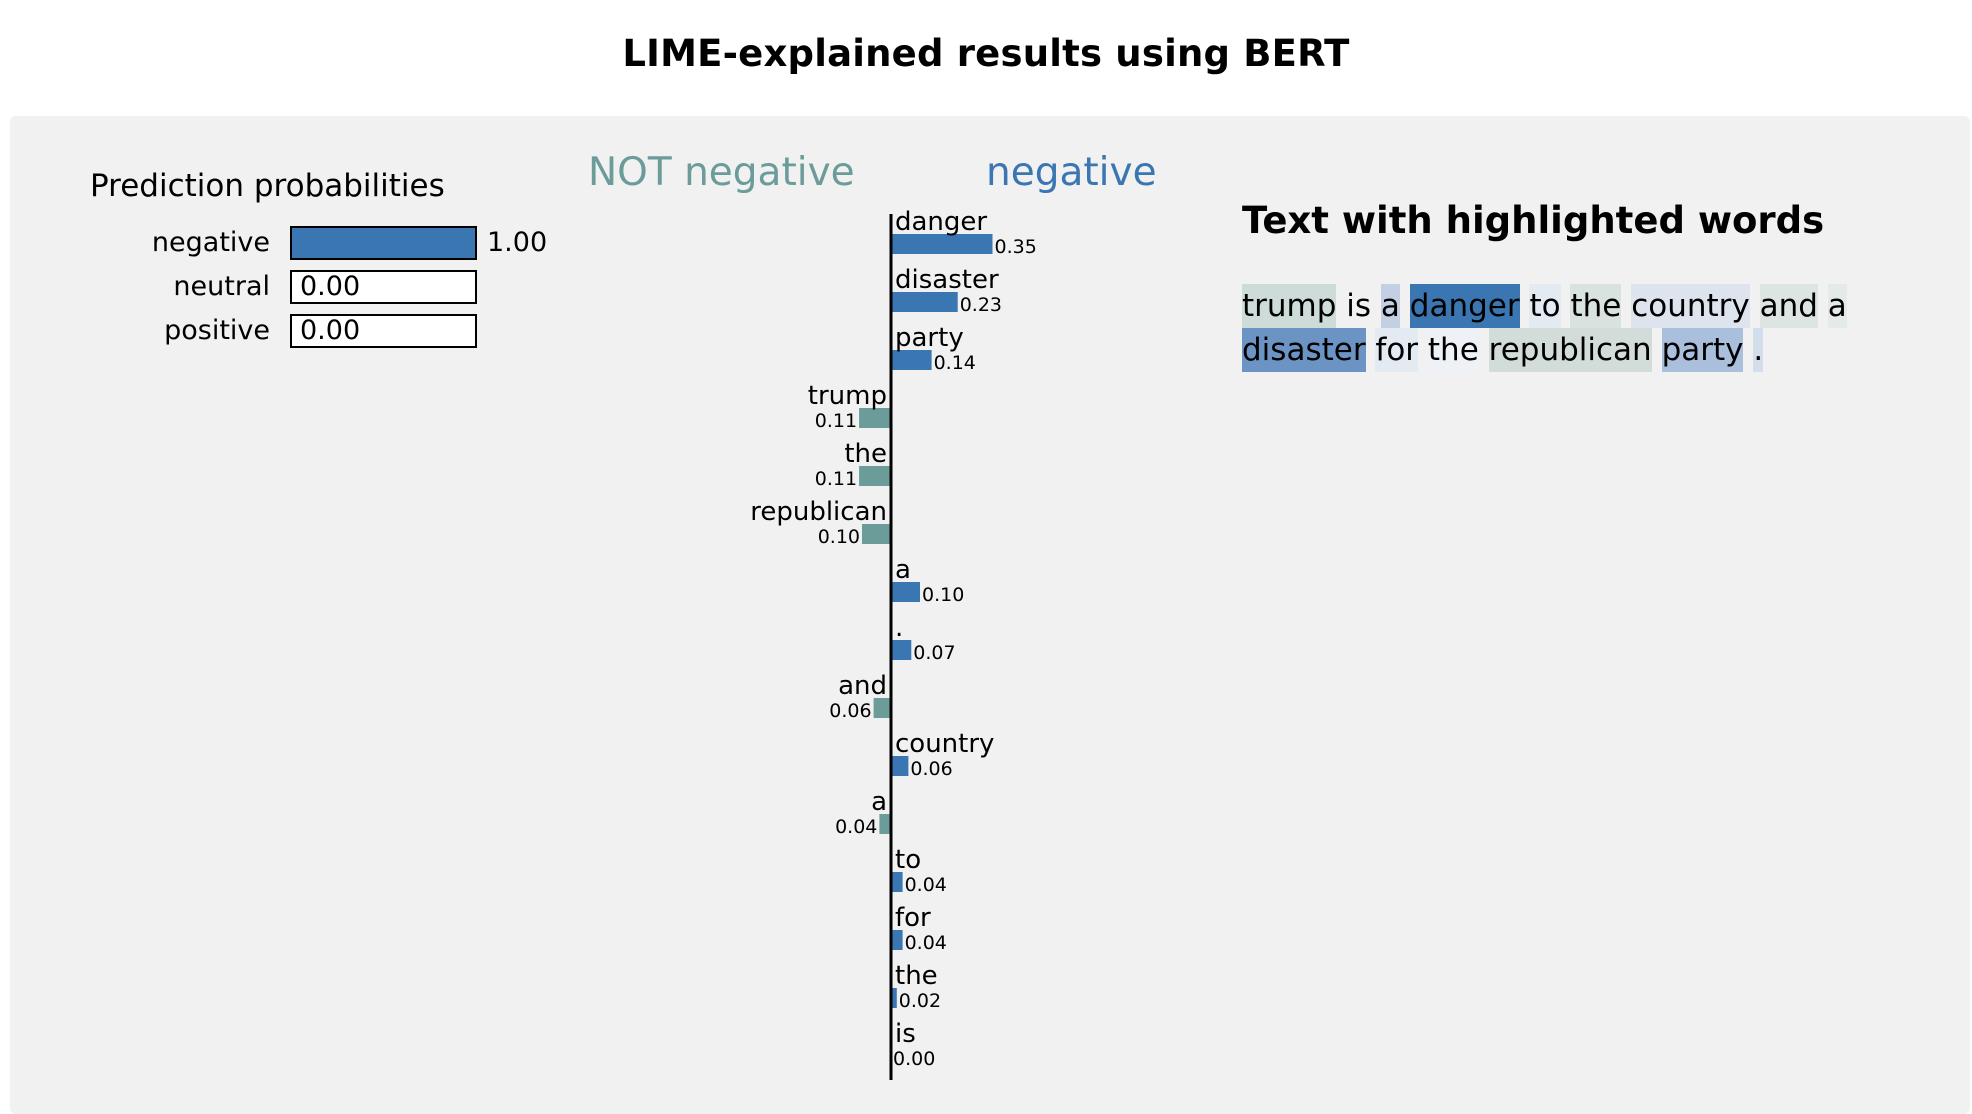 The image size is (1972, 1114). I want to click on prob-label: neutral, so click(221, 286).